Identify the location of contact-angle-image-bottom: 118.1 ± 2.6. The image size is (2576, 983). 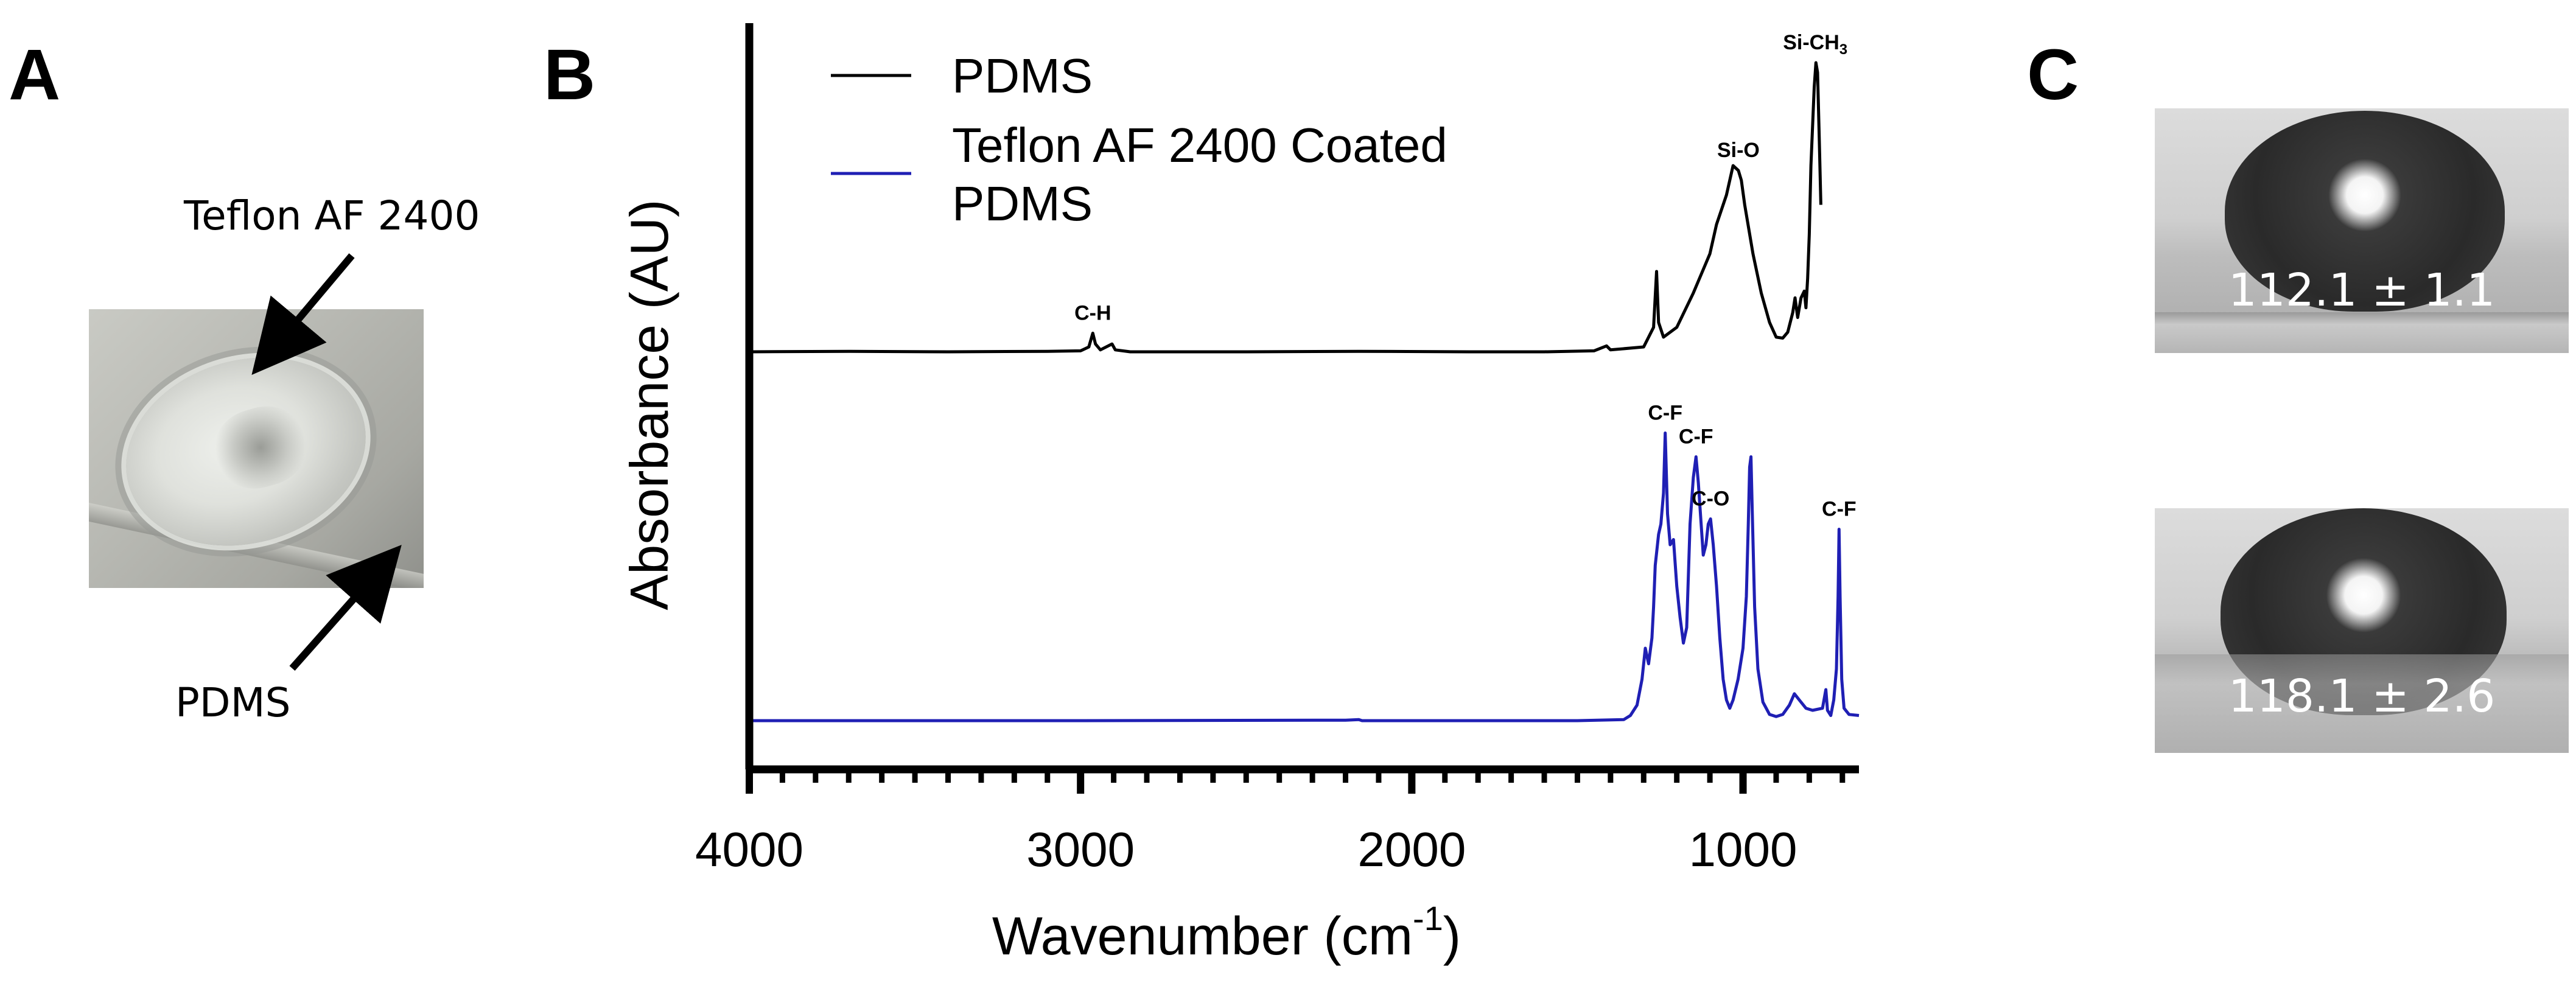
(2362, 631).